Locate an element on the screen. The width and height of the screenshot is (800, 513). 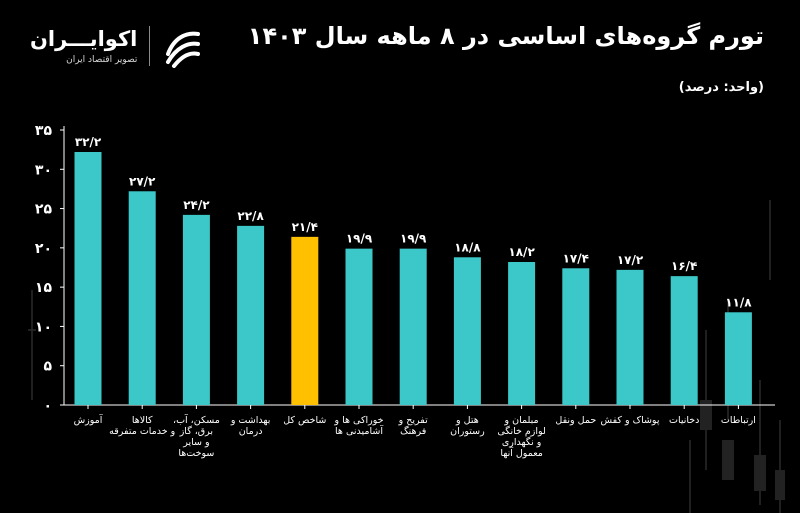
bar-value-label: ۲۷/۲ is located at coordinates (142, 181).